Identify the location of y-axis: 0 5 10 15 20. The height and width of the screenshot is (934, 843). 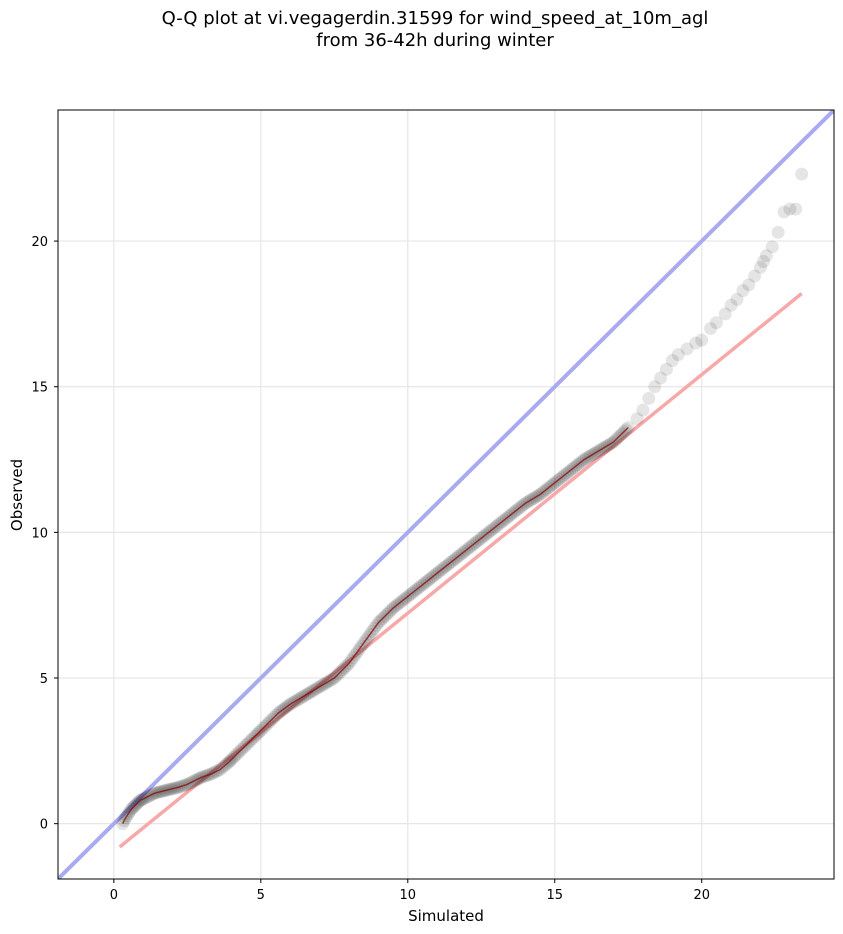
(44, 534).